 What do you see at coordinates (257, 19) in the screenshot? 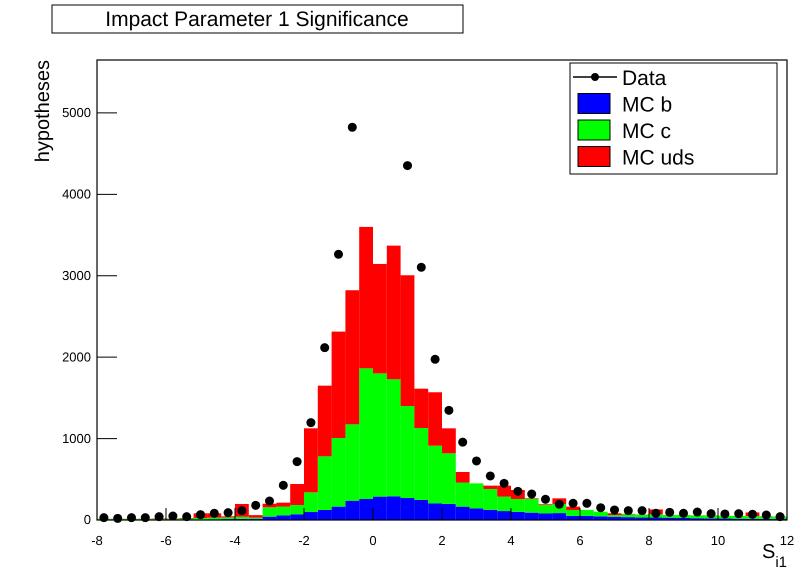
I see `chart-title: Impact Parameter 1 Significance` at bounding box center [257, 19].